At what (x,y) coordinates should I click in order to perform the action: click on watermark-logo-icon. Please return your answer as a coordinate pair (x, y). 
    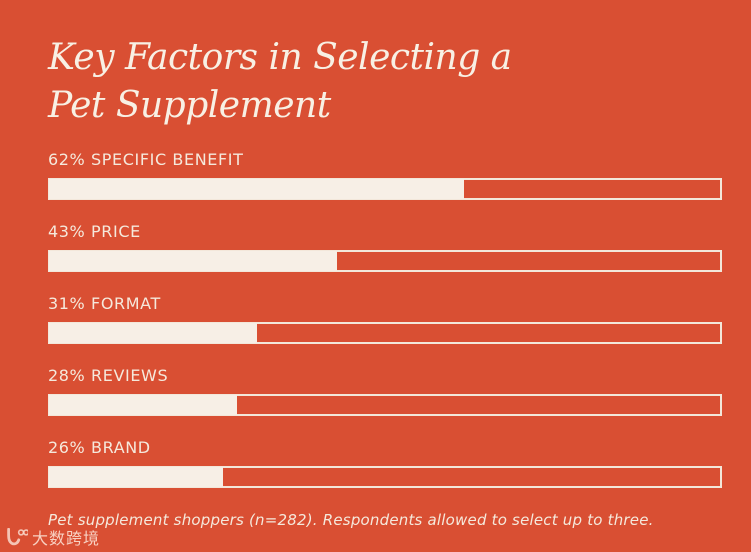
    Looking at the image, I should click on (17, 536).